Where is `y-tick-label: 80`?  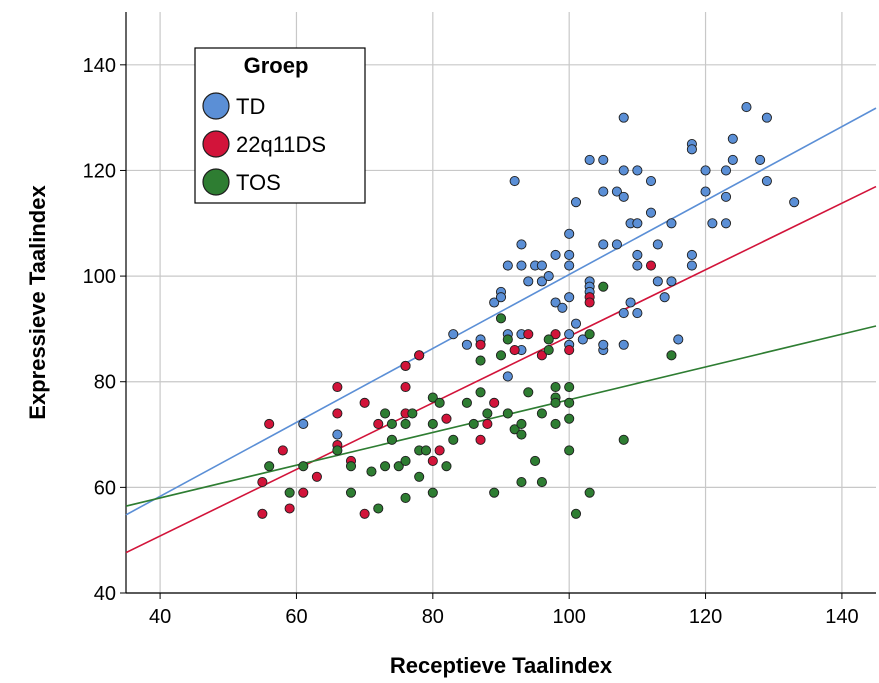
y-tick-label: 80 is located at coordinates (105, 383).